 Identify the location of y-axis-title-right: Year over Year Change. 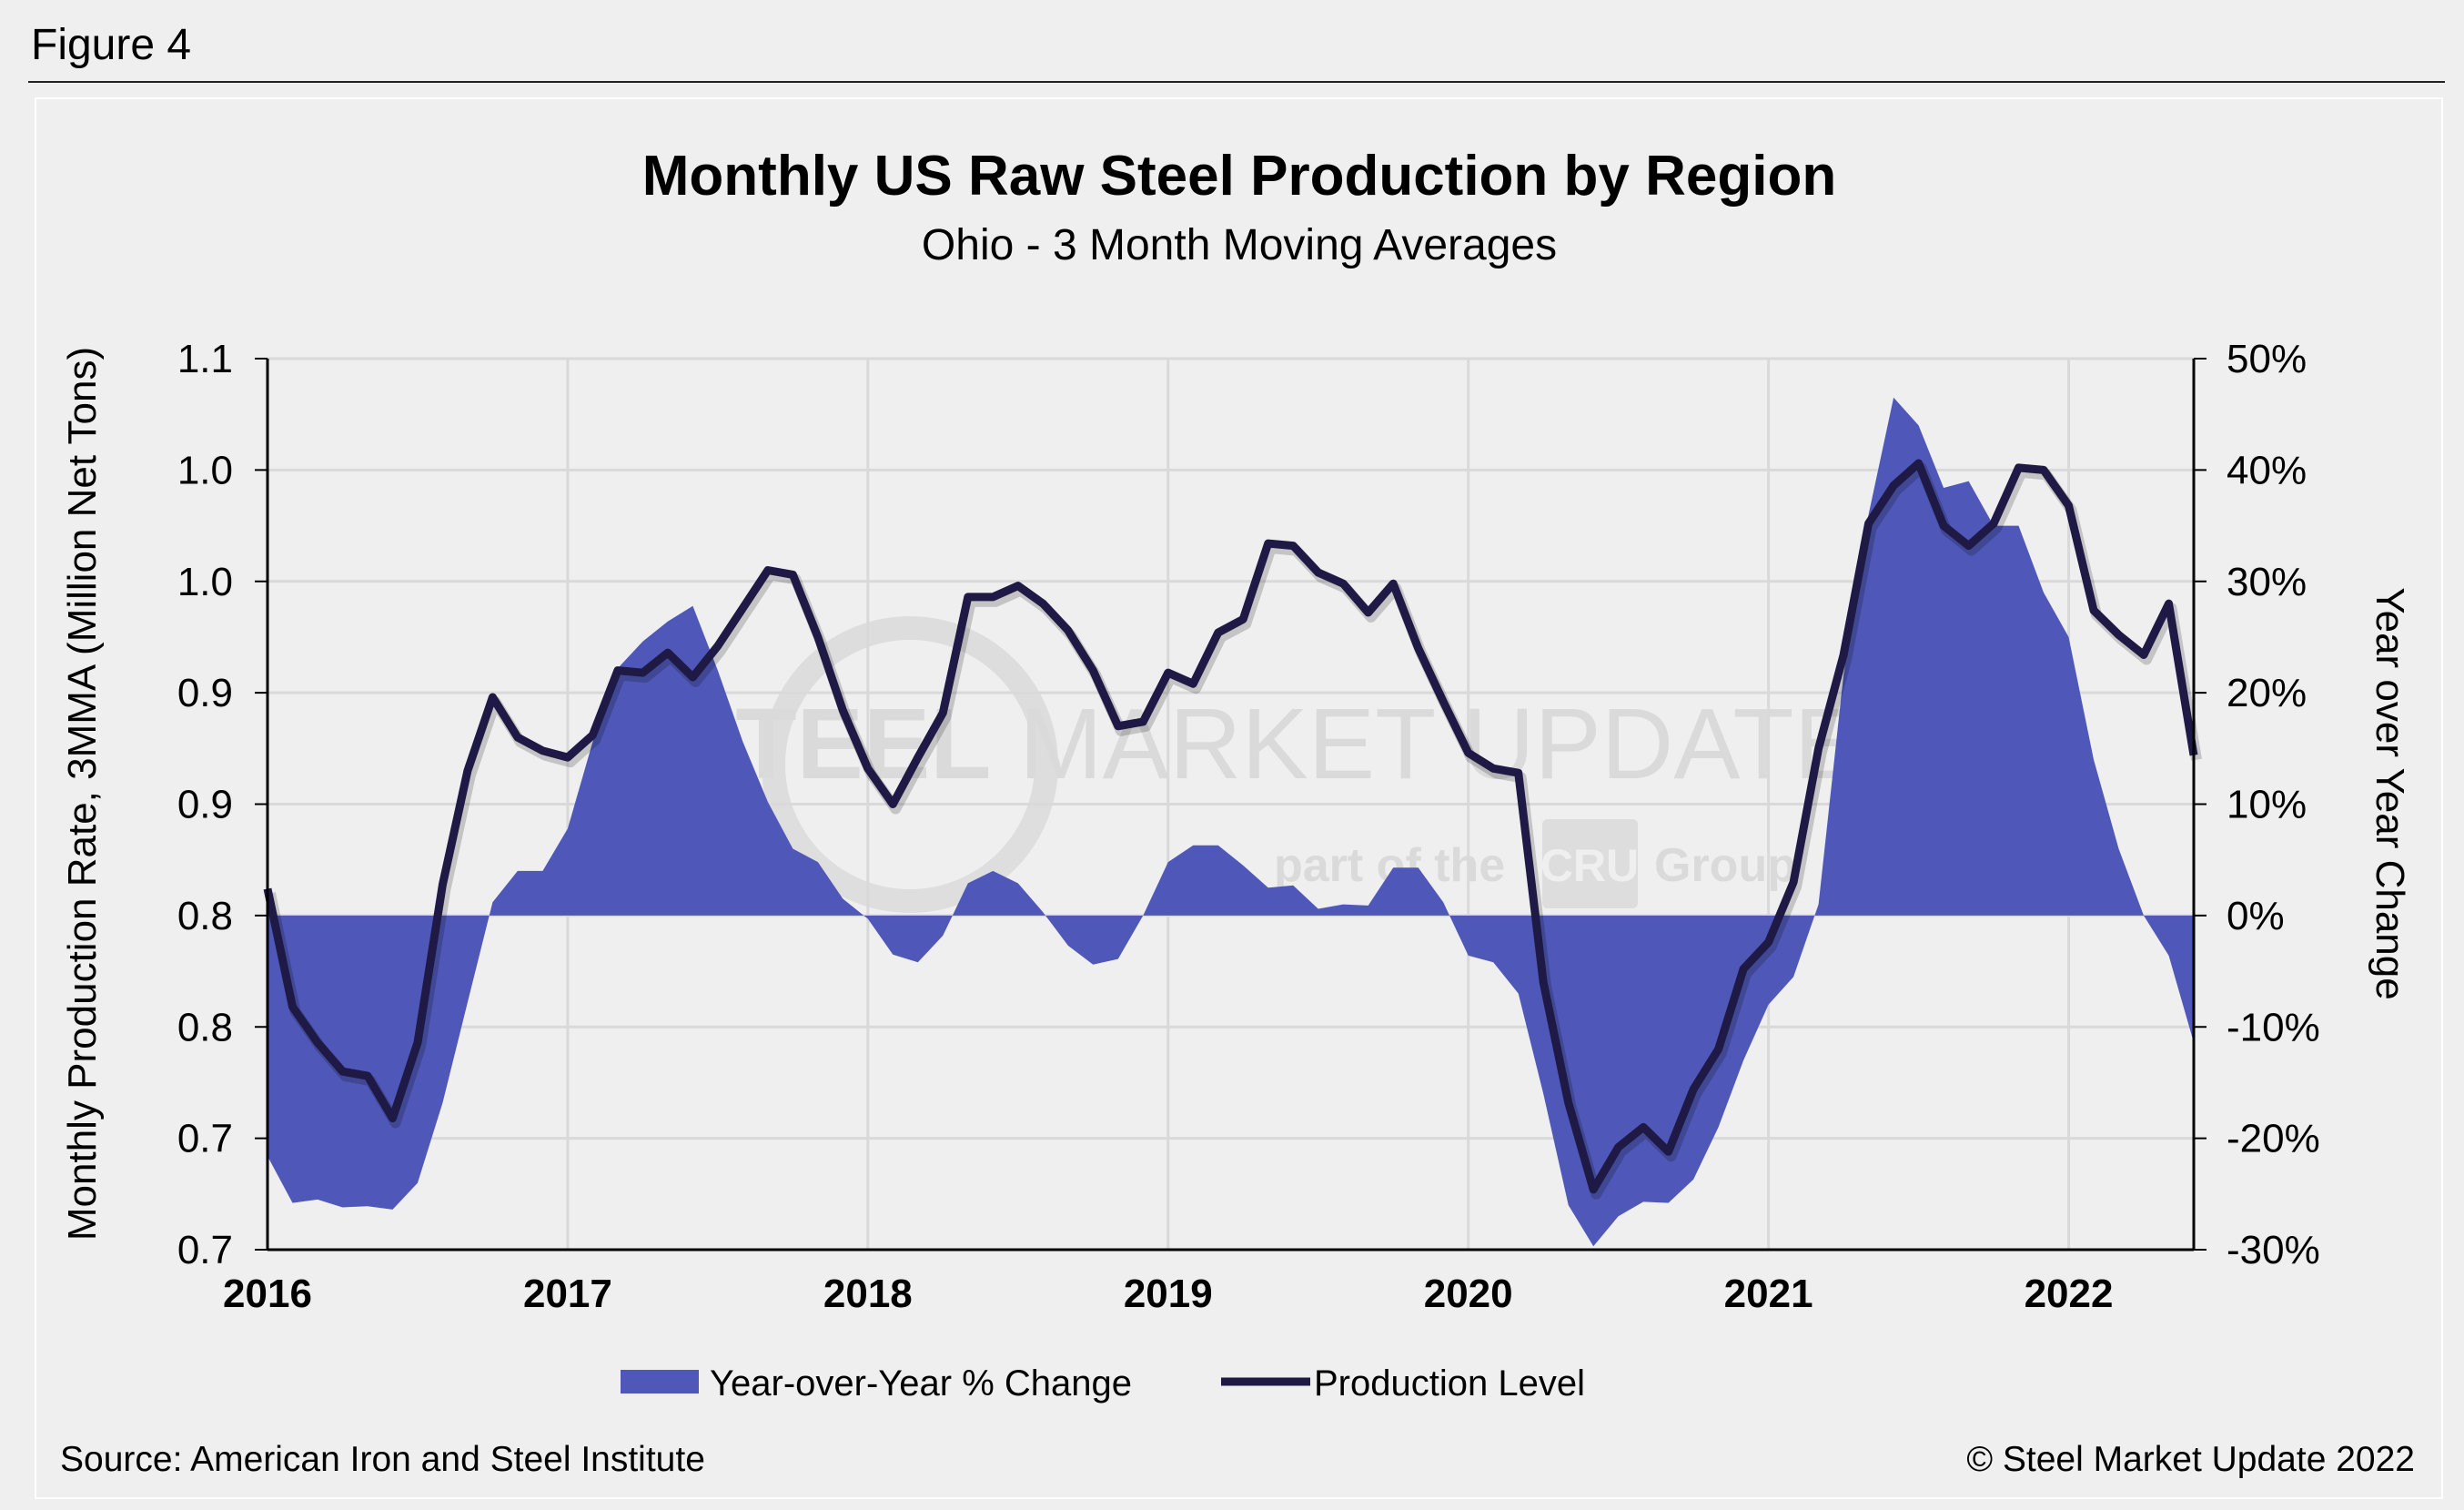
(2390, 793).